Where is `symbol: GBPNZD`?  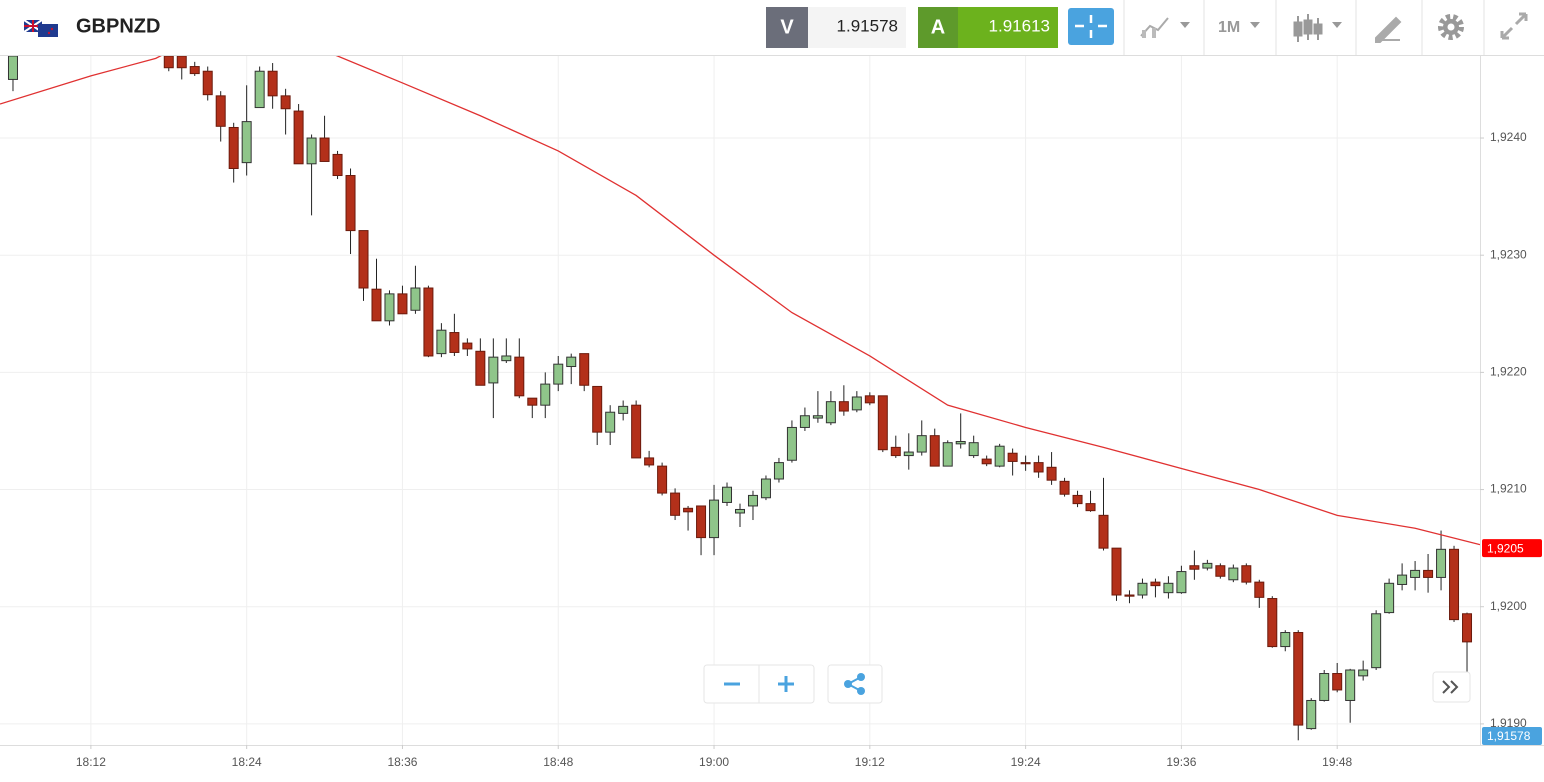 symbol: GBPNZD is located at coordinates (118, 26).